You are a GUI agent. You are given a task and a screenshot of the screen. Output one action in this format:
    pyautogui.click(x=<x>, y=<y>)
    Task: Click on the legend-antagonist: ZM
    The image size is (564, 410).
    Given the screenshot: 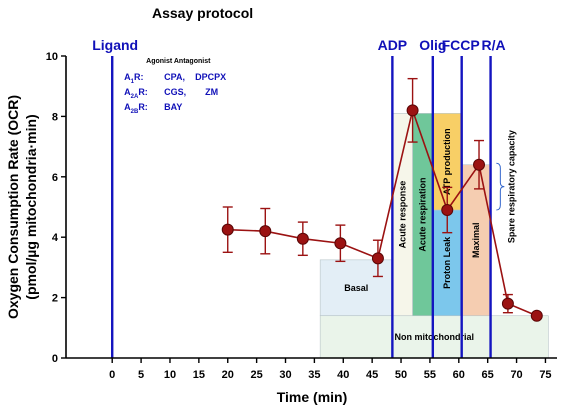 What is the action you would take?
    pyautogui.click(x=211, y=92)
    